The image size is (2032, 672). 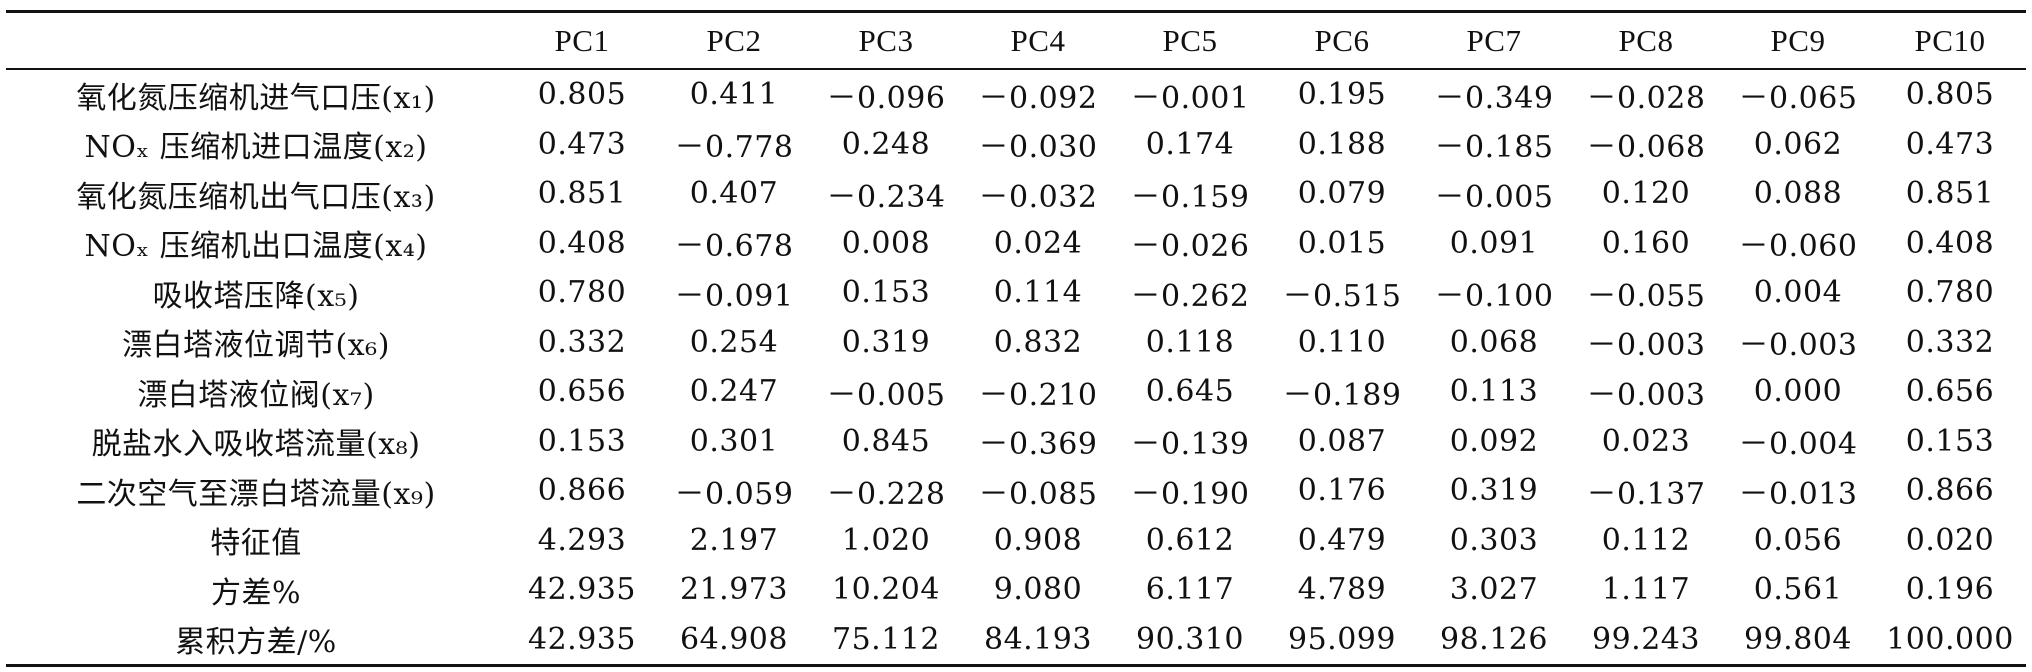 What do you see at coordinates (1038, 494) in the screenshot?
I see `table-cell-pc4: －0.085` at bounding box center [1038, 494].